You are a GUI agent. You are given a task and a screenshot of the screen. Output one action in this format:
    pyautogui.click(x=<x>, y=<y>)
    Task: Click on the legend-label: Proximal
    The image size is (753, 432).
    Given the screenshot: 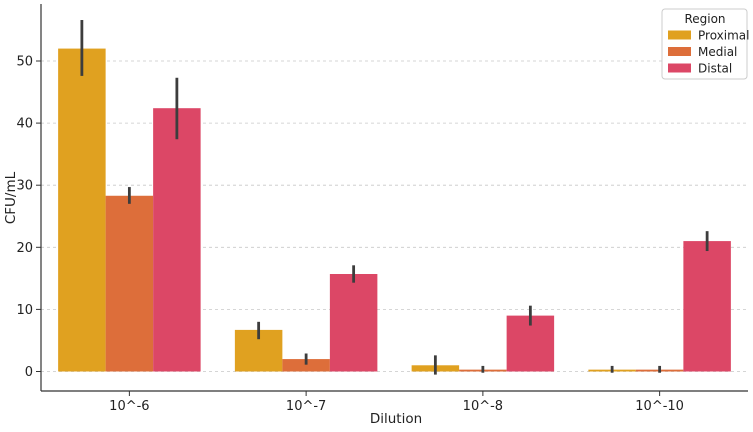 What is the action you would take?
    pyautogui.click(x=723, y=36)
    